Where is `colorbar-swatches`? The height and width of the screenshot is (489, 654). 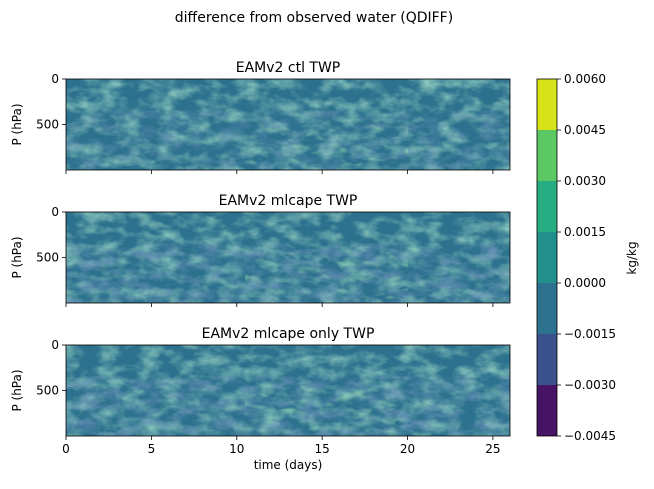 colorbar-swatches is located at coordinates (547, 257).